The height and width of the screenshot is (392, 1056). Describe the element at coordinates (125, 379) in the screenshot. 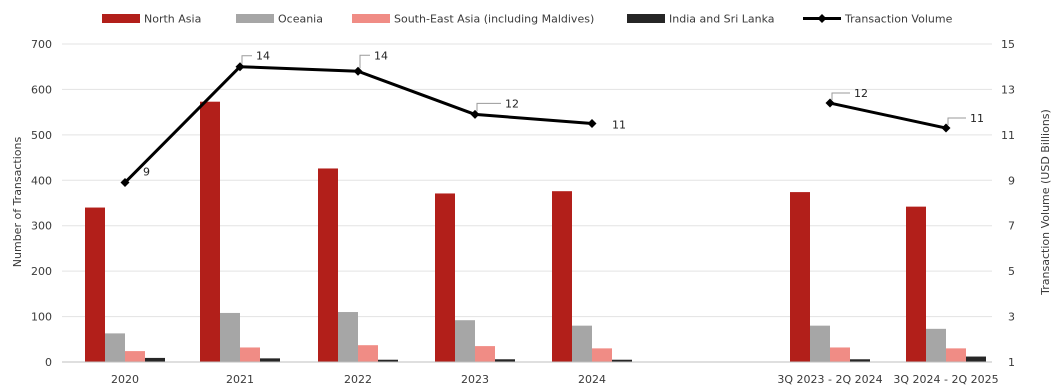

I see `x-tick-label: 2020` at that location.